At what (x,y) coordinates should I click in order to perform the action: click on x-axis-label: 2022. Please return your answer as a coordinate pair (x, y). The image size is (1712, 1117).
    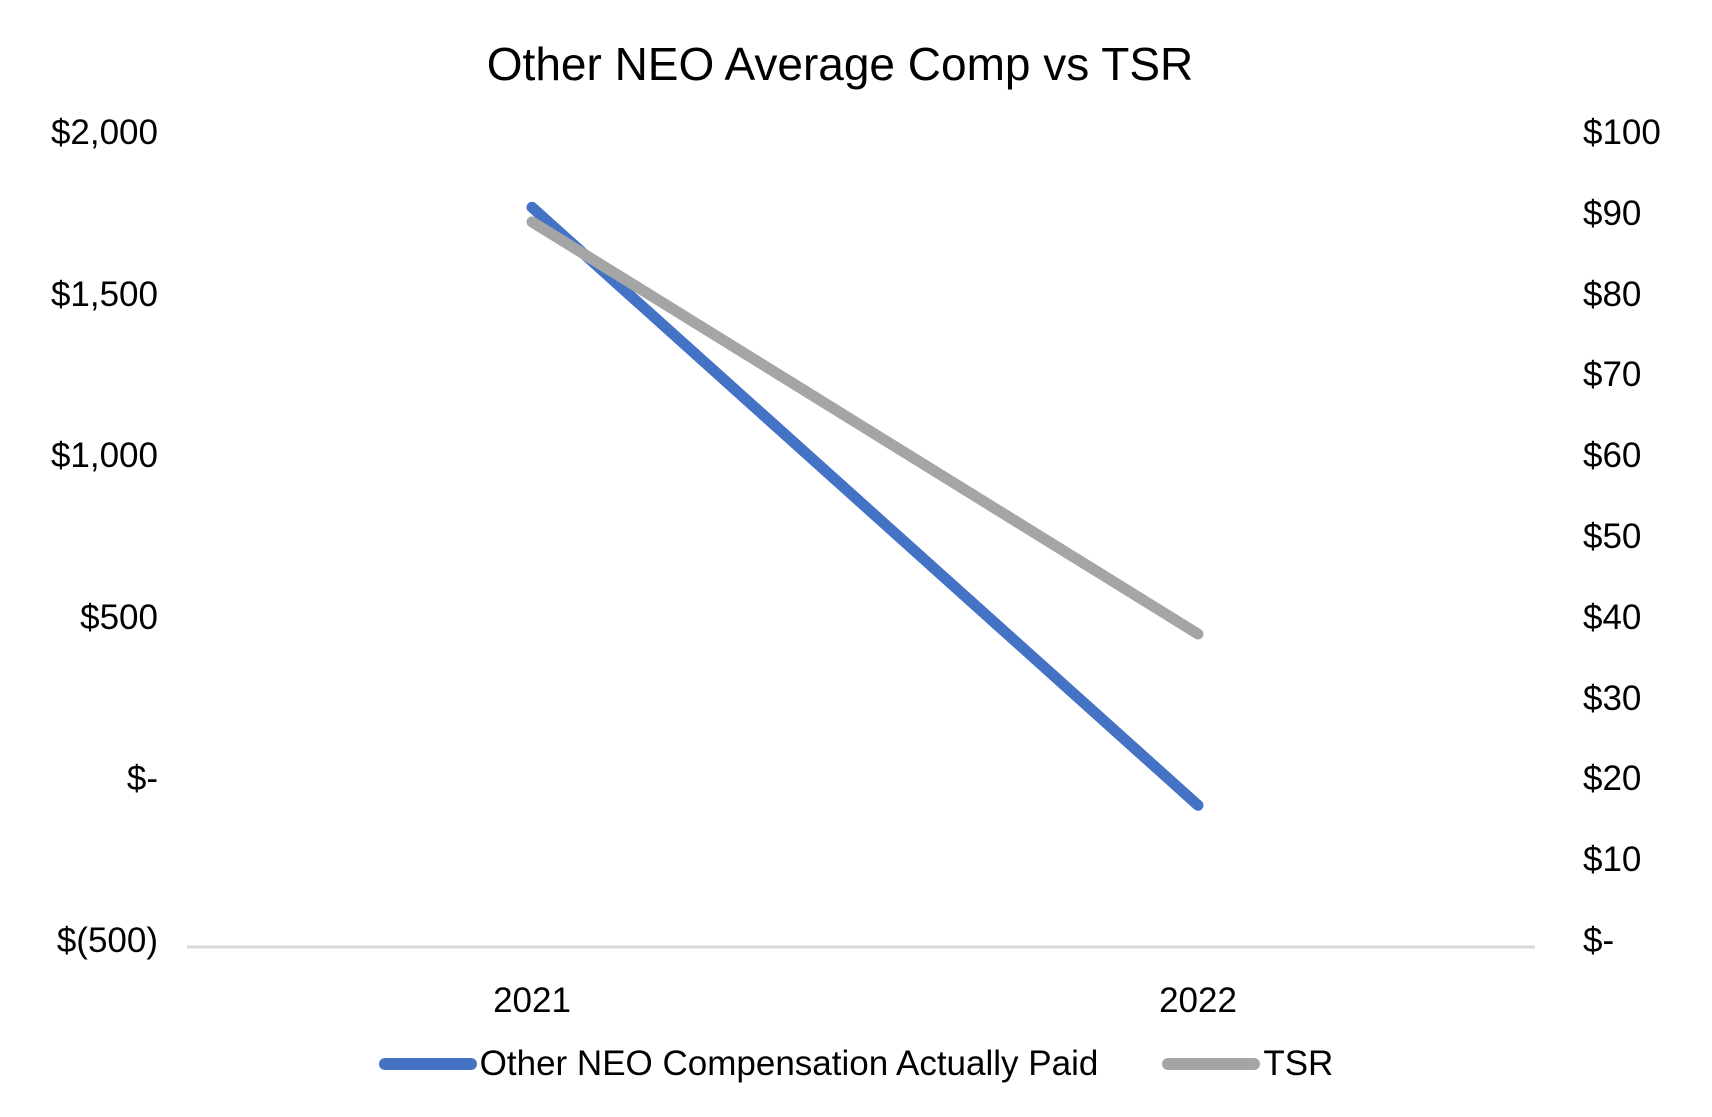
    Looking at the image, I should click on (1198, 1000).